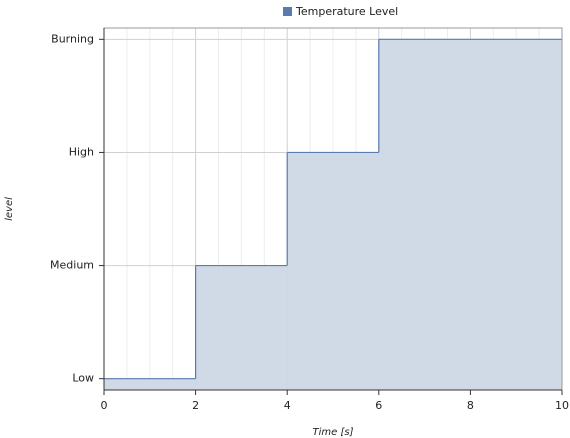  I want to click on x-tick-label: 10, so click(562, 405).